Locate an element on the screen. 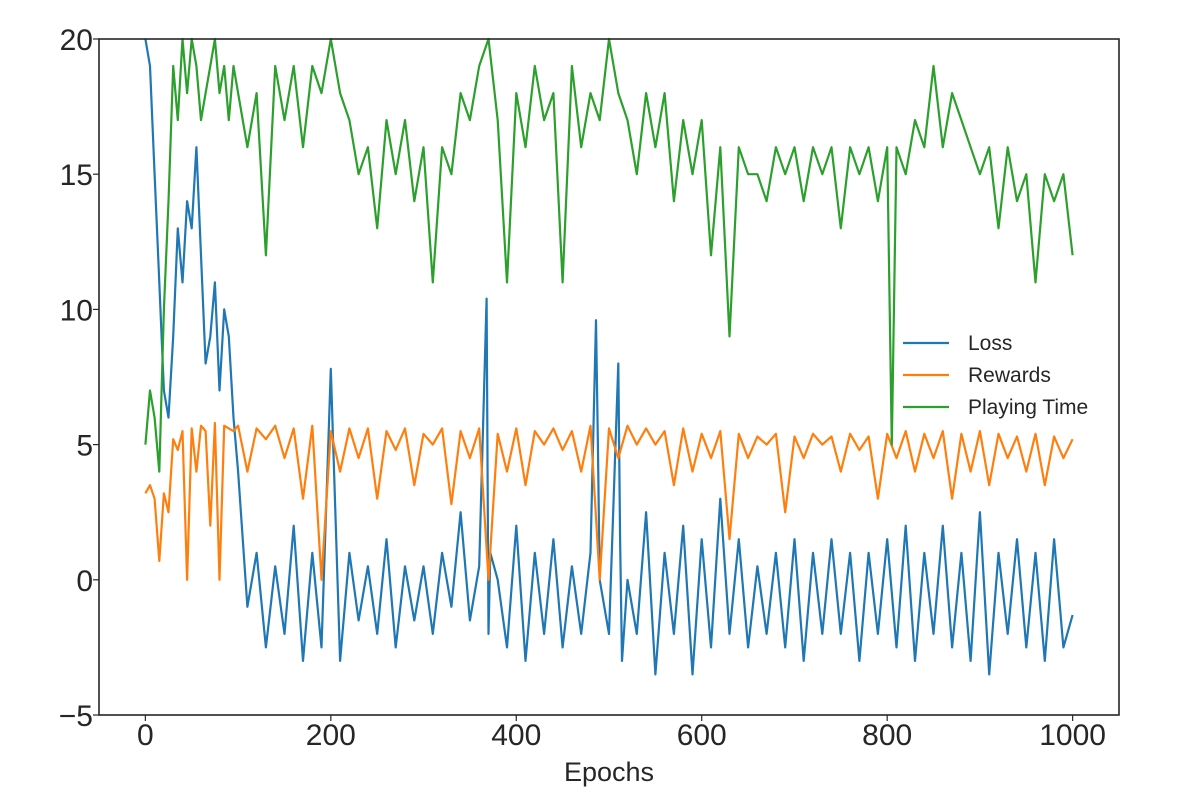  x-tick-label: 0 is located at coordinates (145, 735).